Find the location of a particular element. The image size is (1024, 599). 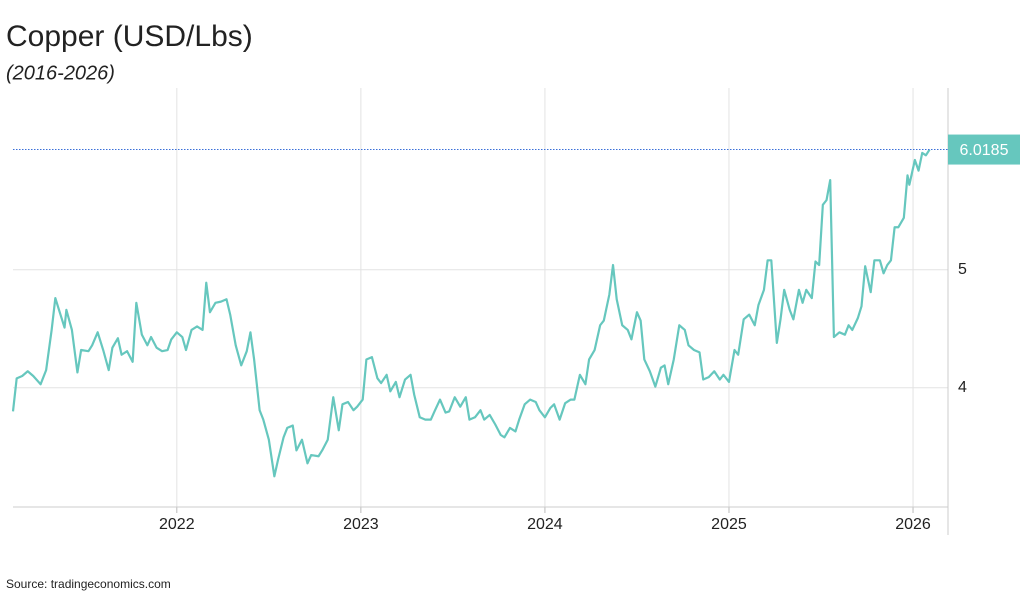

last-value-box is located at coordinates (984, 149).